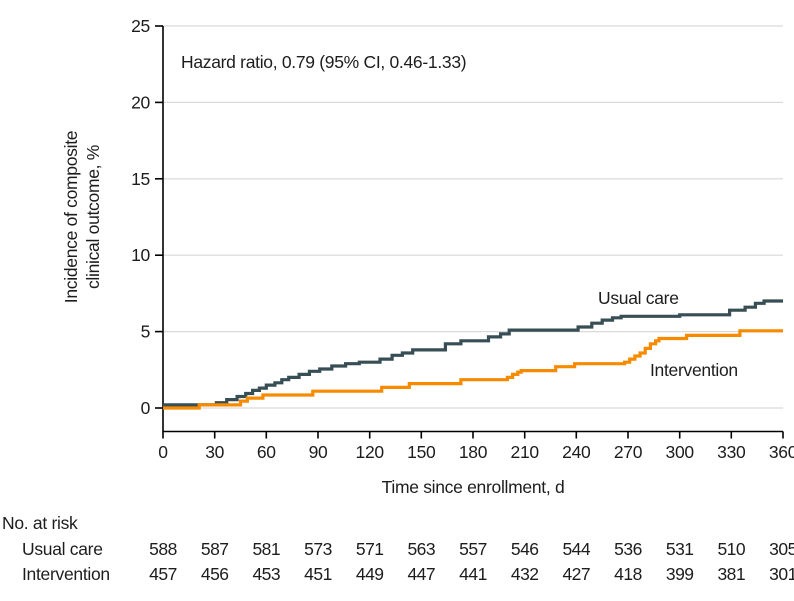 The height and width of the screenshot is (601, 794). What do you see at coordinates (214, 452) in the screenshot?
I see `x-tick-label: 30` at bounding box center [214, 452].